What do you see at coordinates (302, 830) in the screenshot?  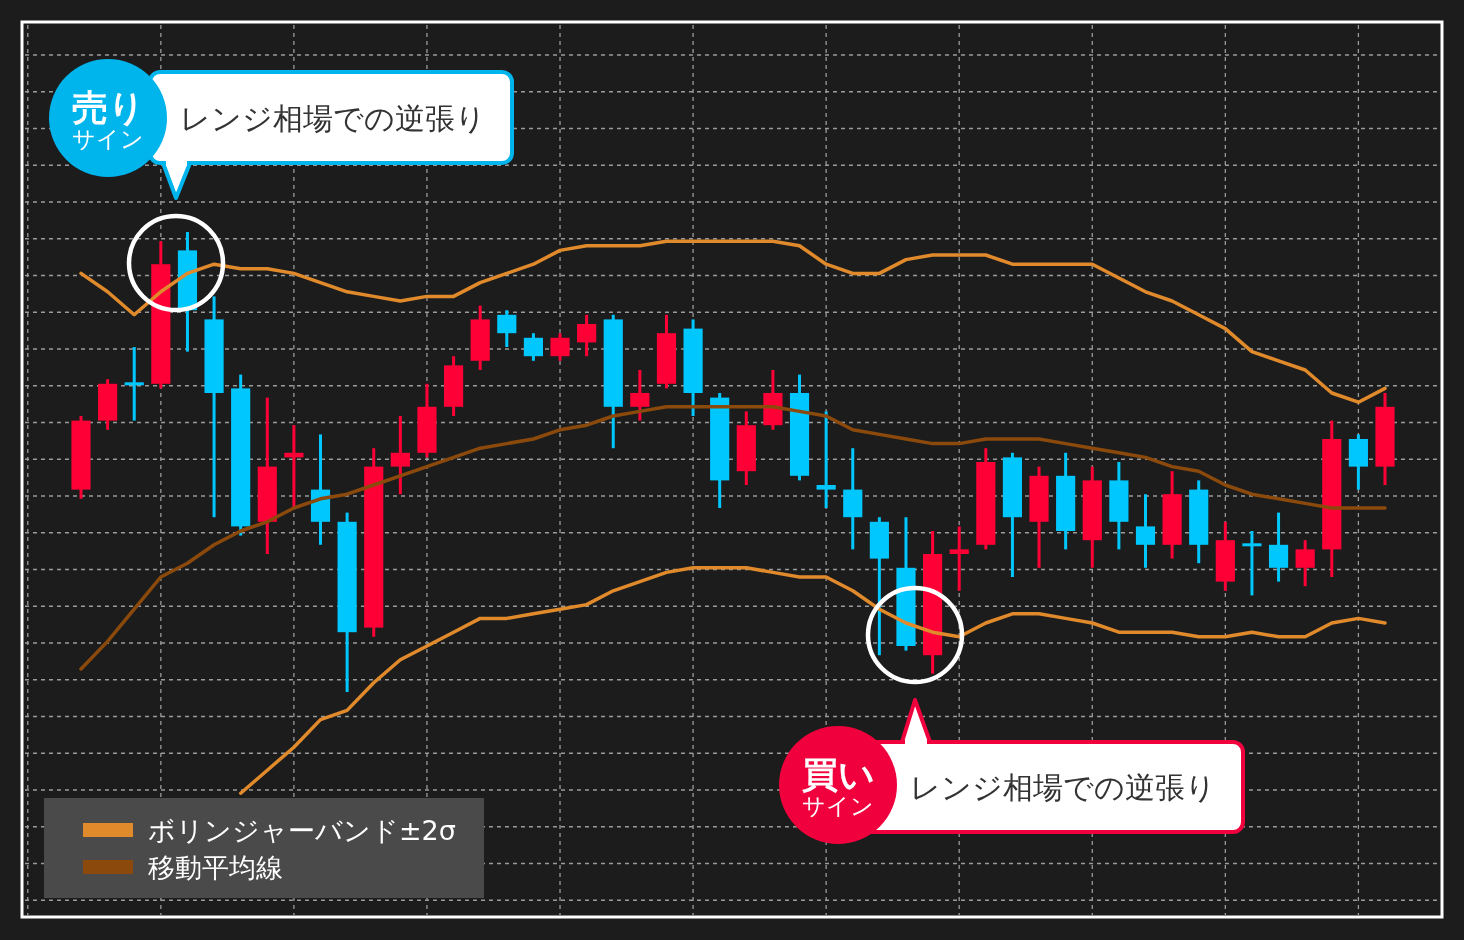 I see `legend-label: ボリンジャーバンド±2σ` at bounding box center [302, 830].